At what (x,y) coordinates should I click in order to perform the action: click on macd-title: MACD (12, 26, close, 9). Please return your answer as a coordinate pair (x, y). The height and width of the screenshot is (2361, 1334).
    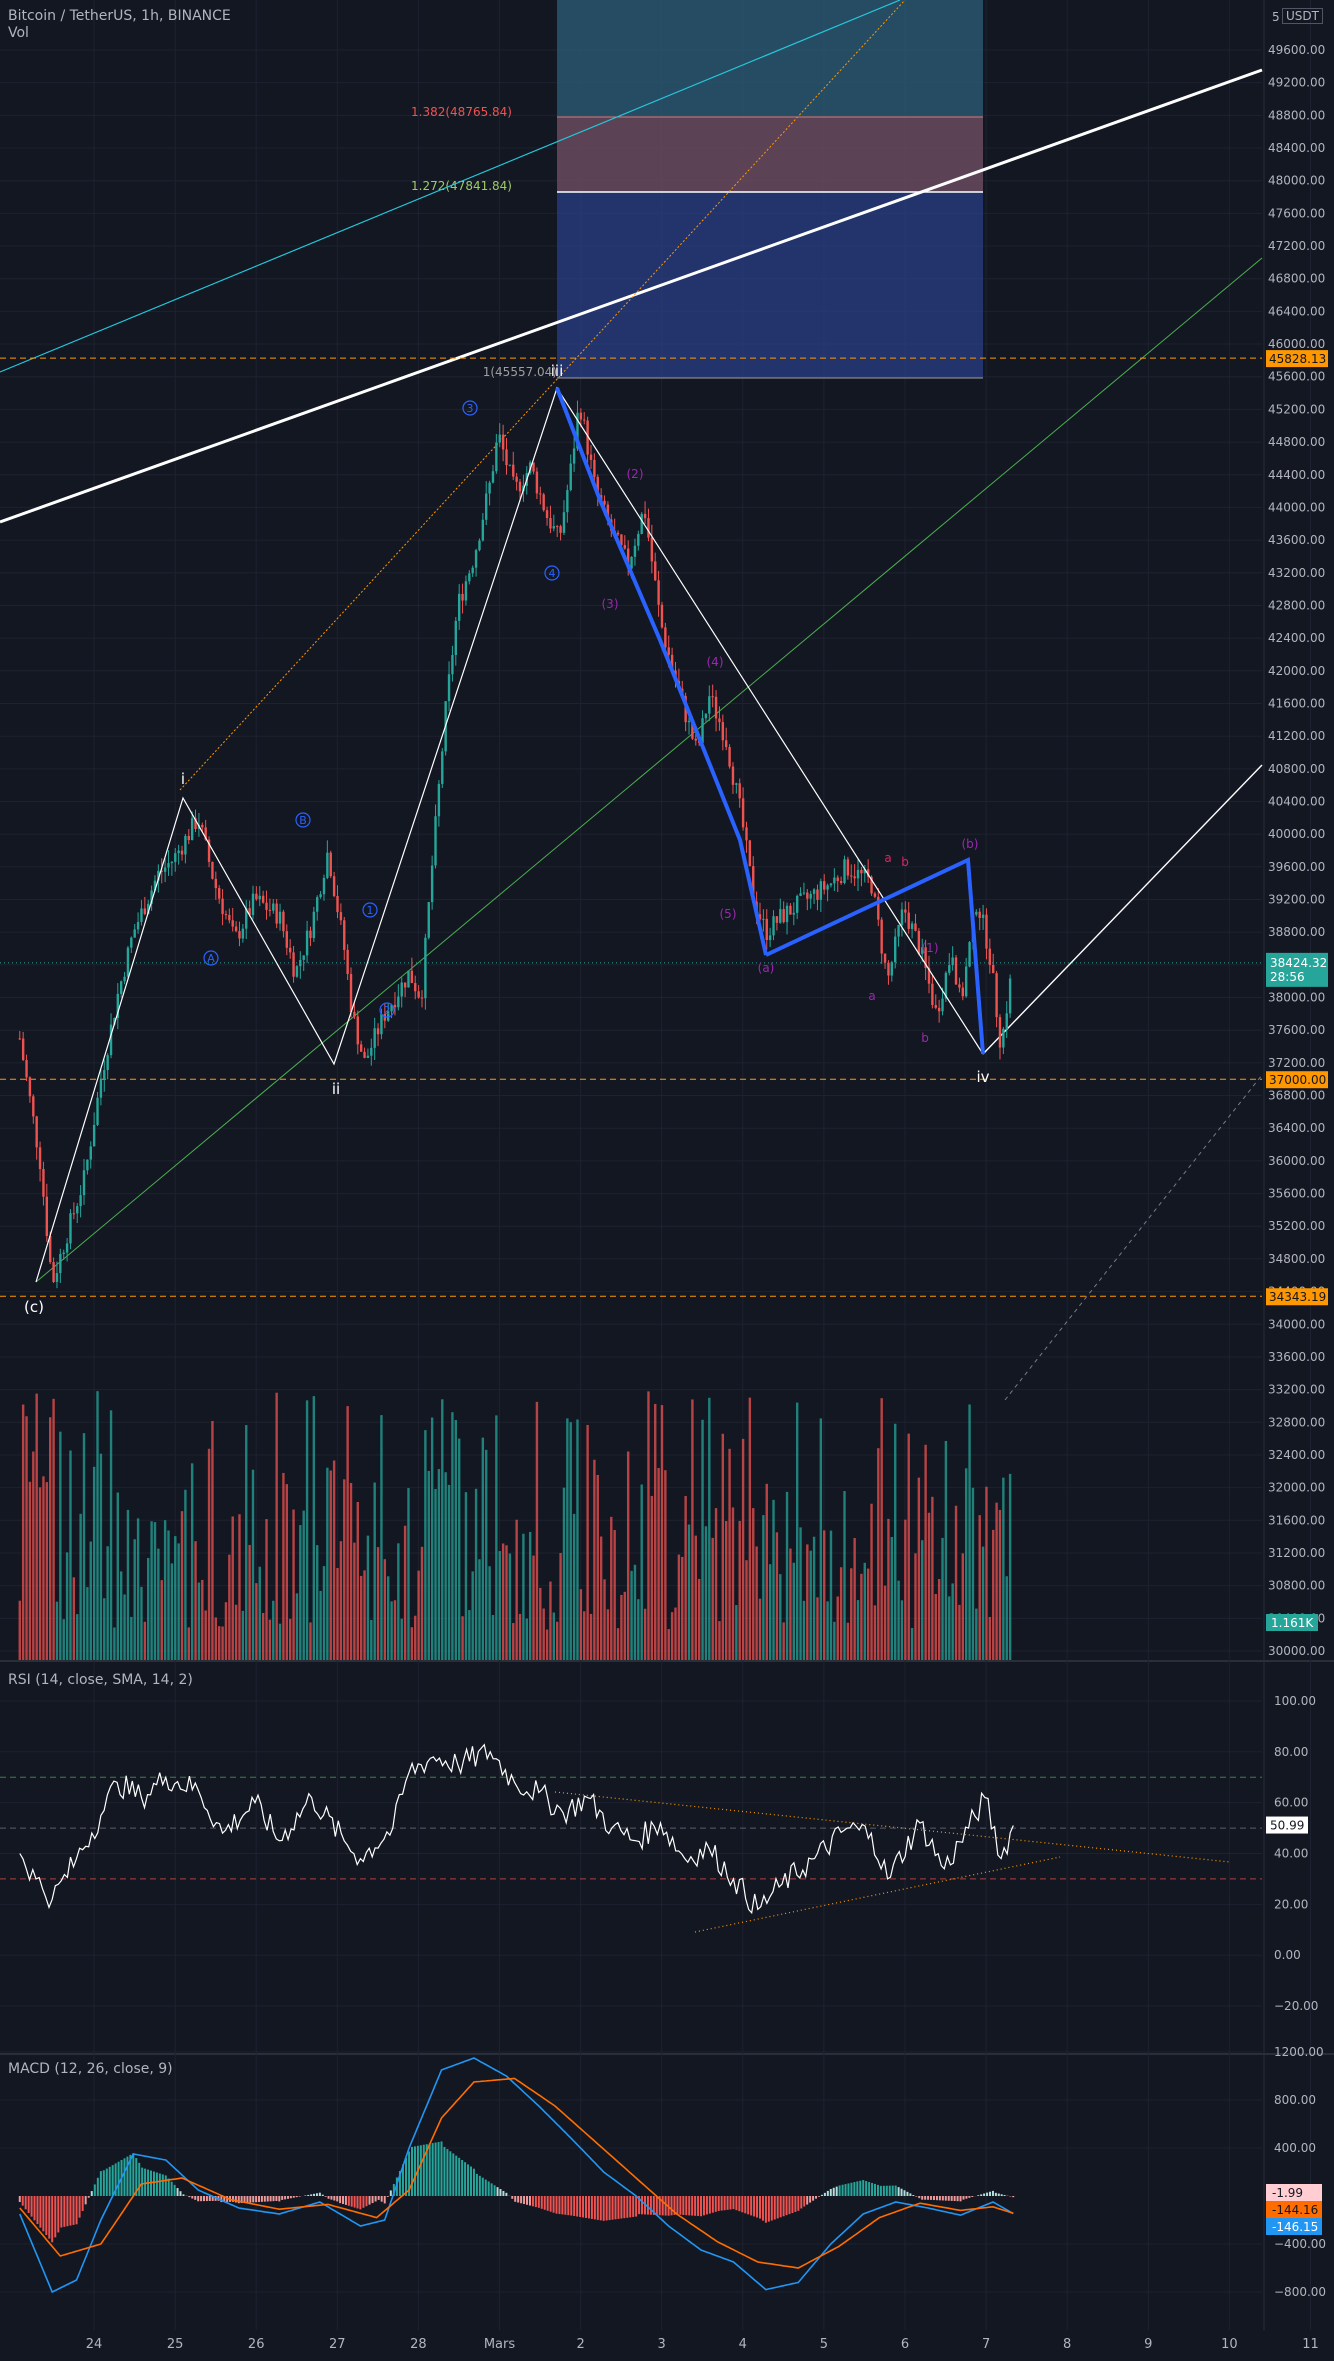
    Looking at the image, I should click on (90, 2069).